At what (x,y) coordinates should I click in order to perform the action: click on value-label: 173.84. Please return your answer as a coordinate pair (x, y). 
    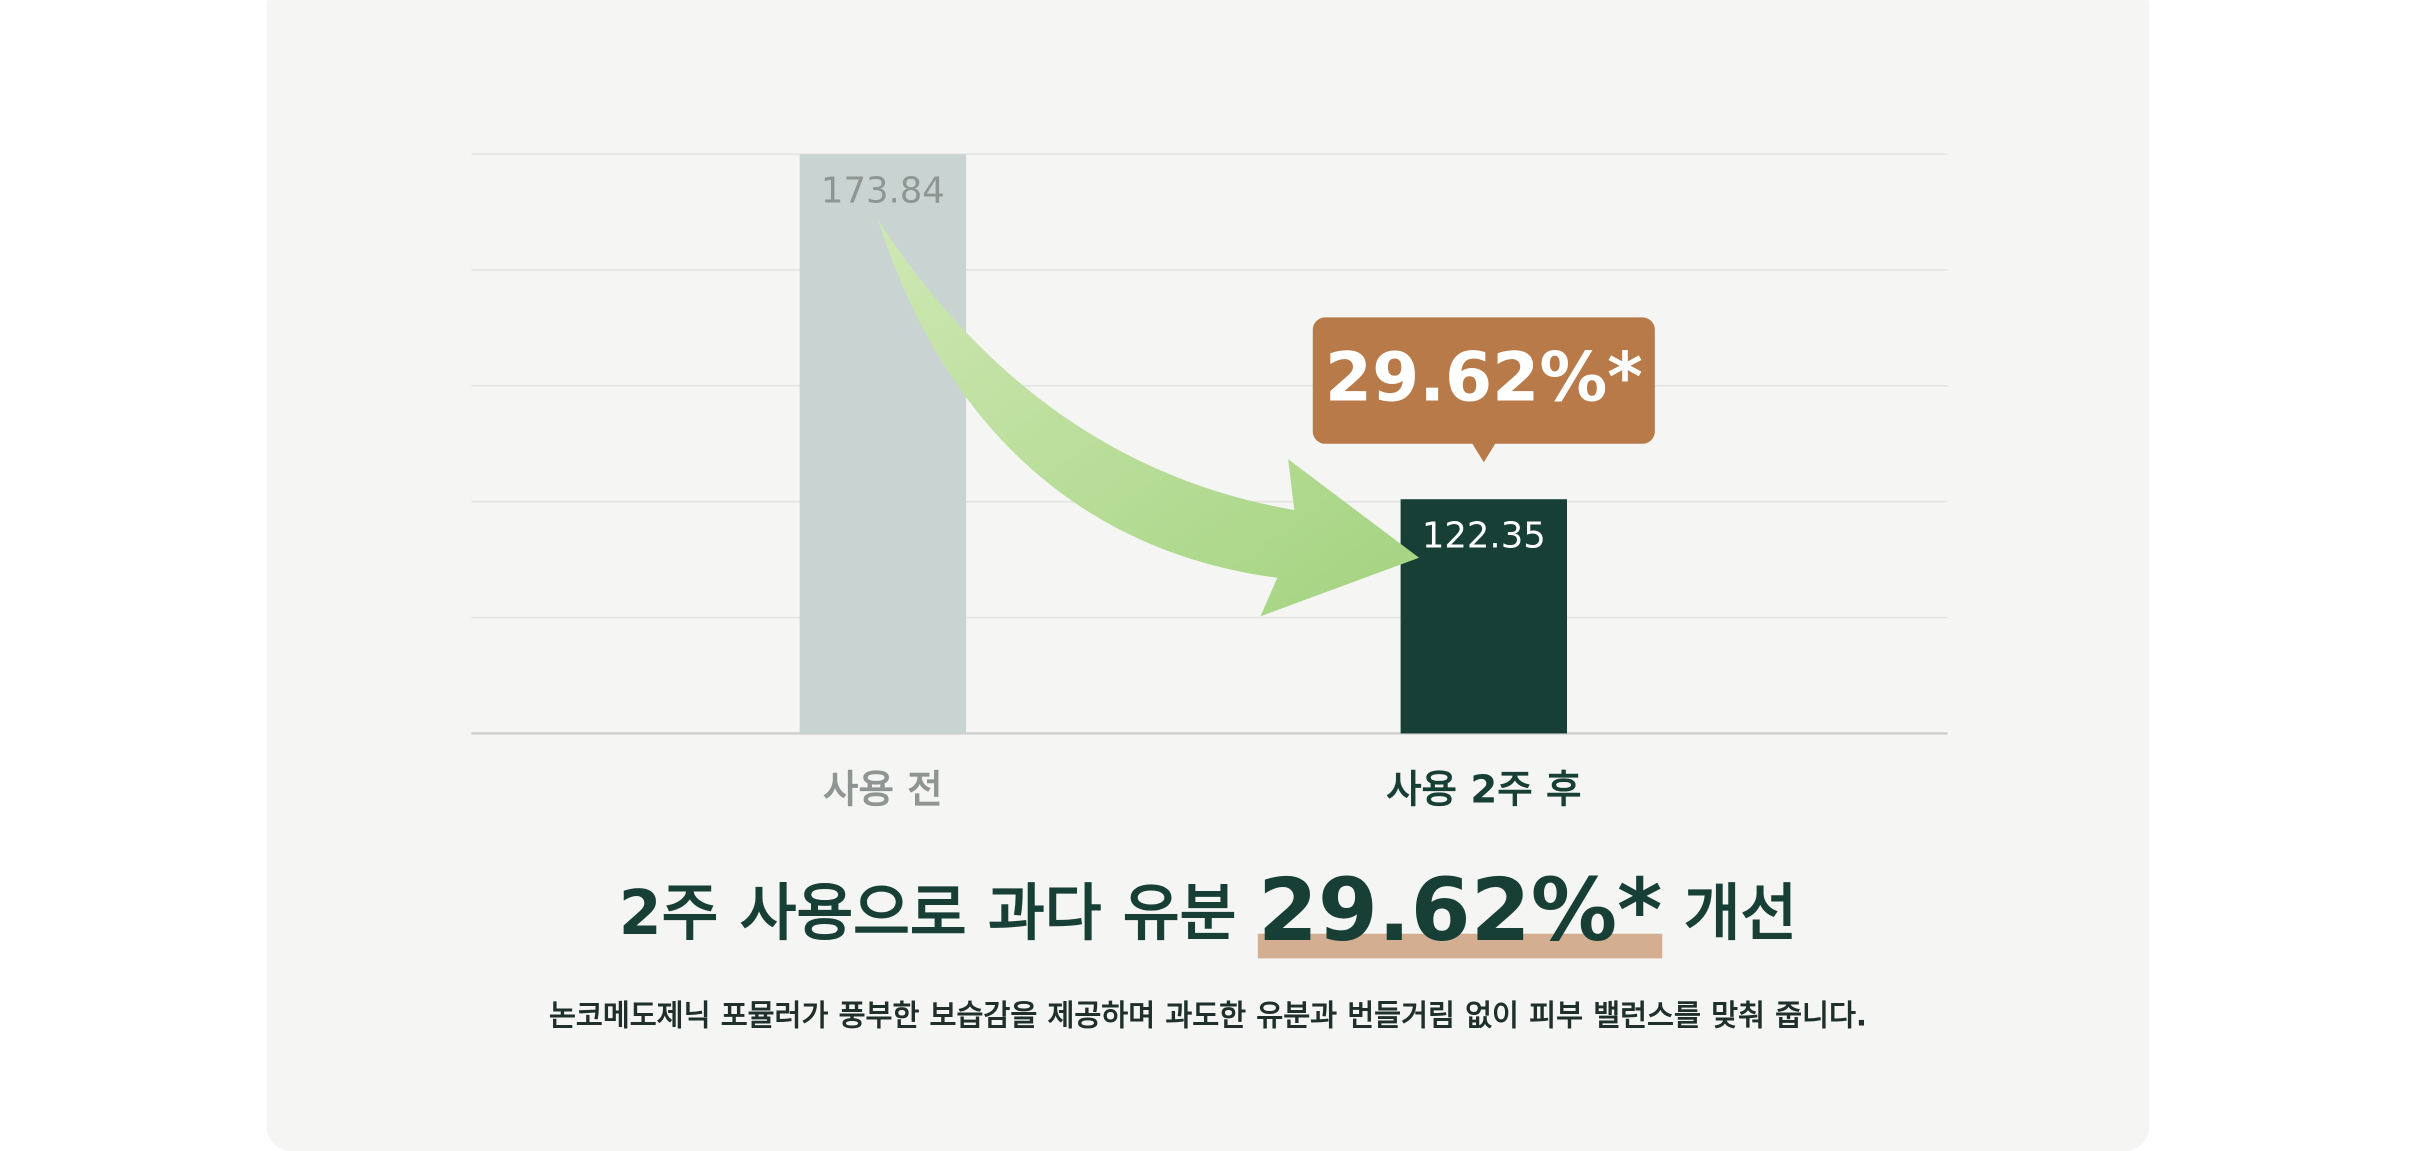
    Looking at the image, I should click on (883, 191).